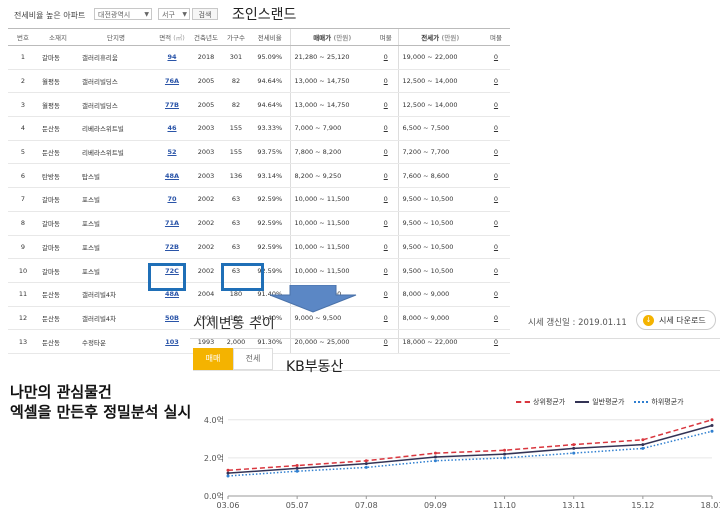  Describe the element at coordinates (270, 37) in the screenshot. I see `col-ratio: 전세비율` at that location.